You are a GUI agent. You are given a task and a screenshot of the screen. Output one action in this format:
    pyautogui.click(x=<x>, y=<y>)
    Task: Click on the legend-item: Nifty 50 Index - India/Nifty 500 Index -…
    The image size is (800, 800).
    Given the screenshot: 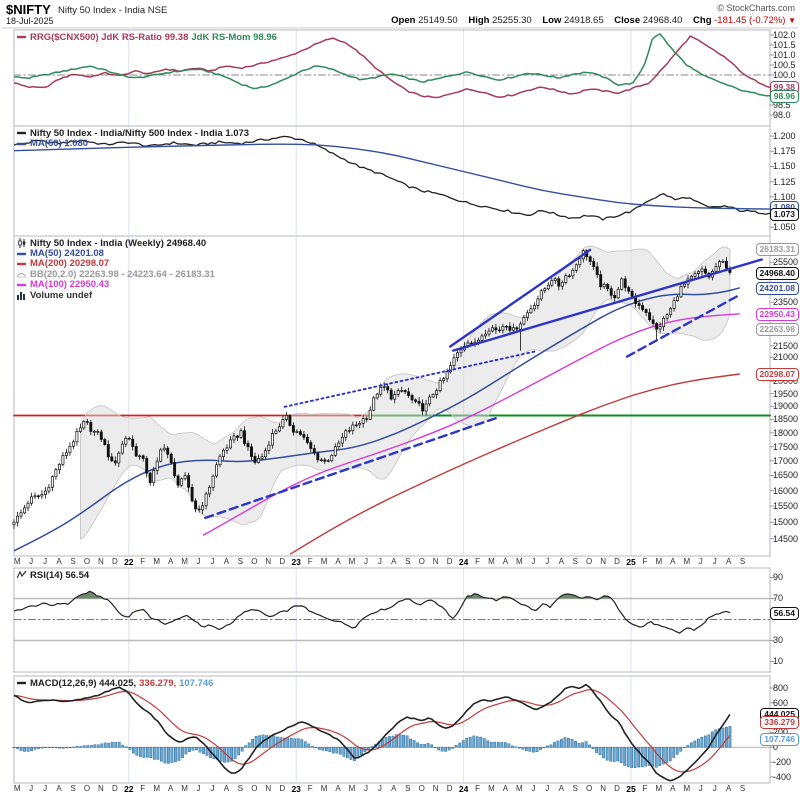 What is the action you would take?
    pyautogui.click(x=133, y=133)
    